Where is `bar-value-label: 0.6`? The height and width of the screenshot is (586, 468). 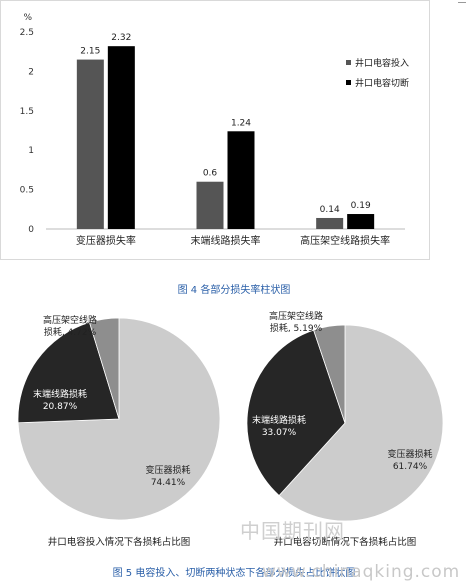 bar-value-label: 0.6 is located at coordinates (210, 174).